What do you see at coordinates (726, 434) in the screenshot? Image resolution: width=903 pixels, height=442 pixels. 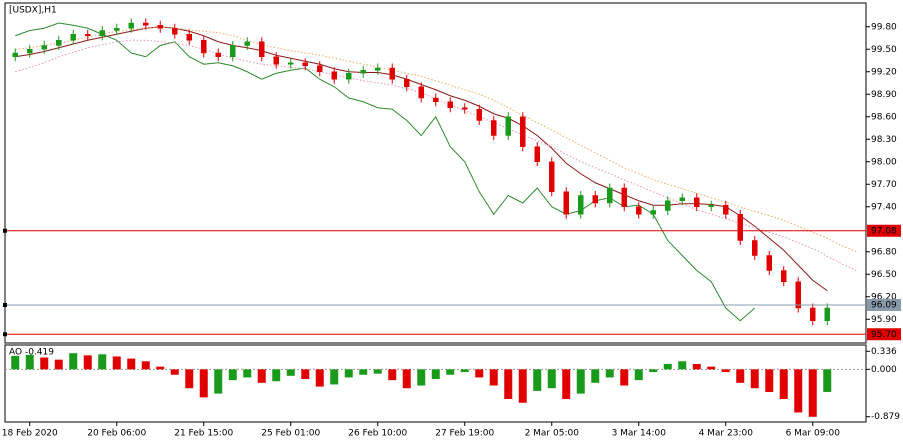 I see `x-tick-label: 4 Mar 23:00` at bounding box center [726, 434].